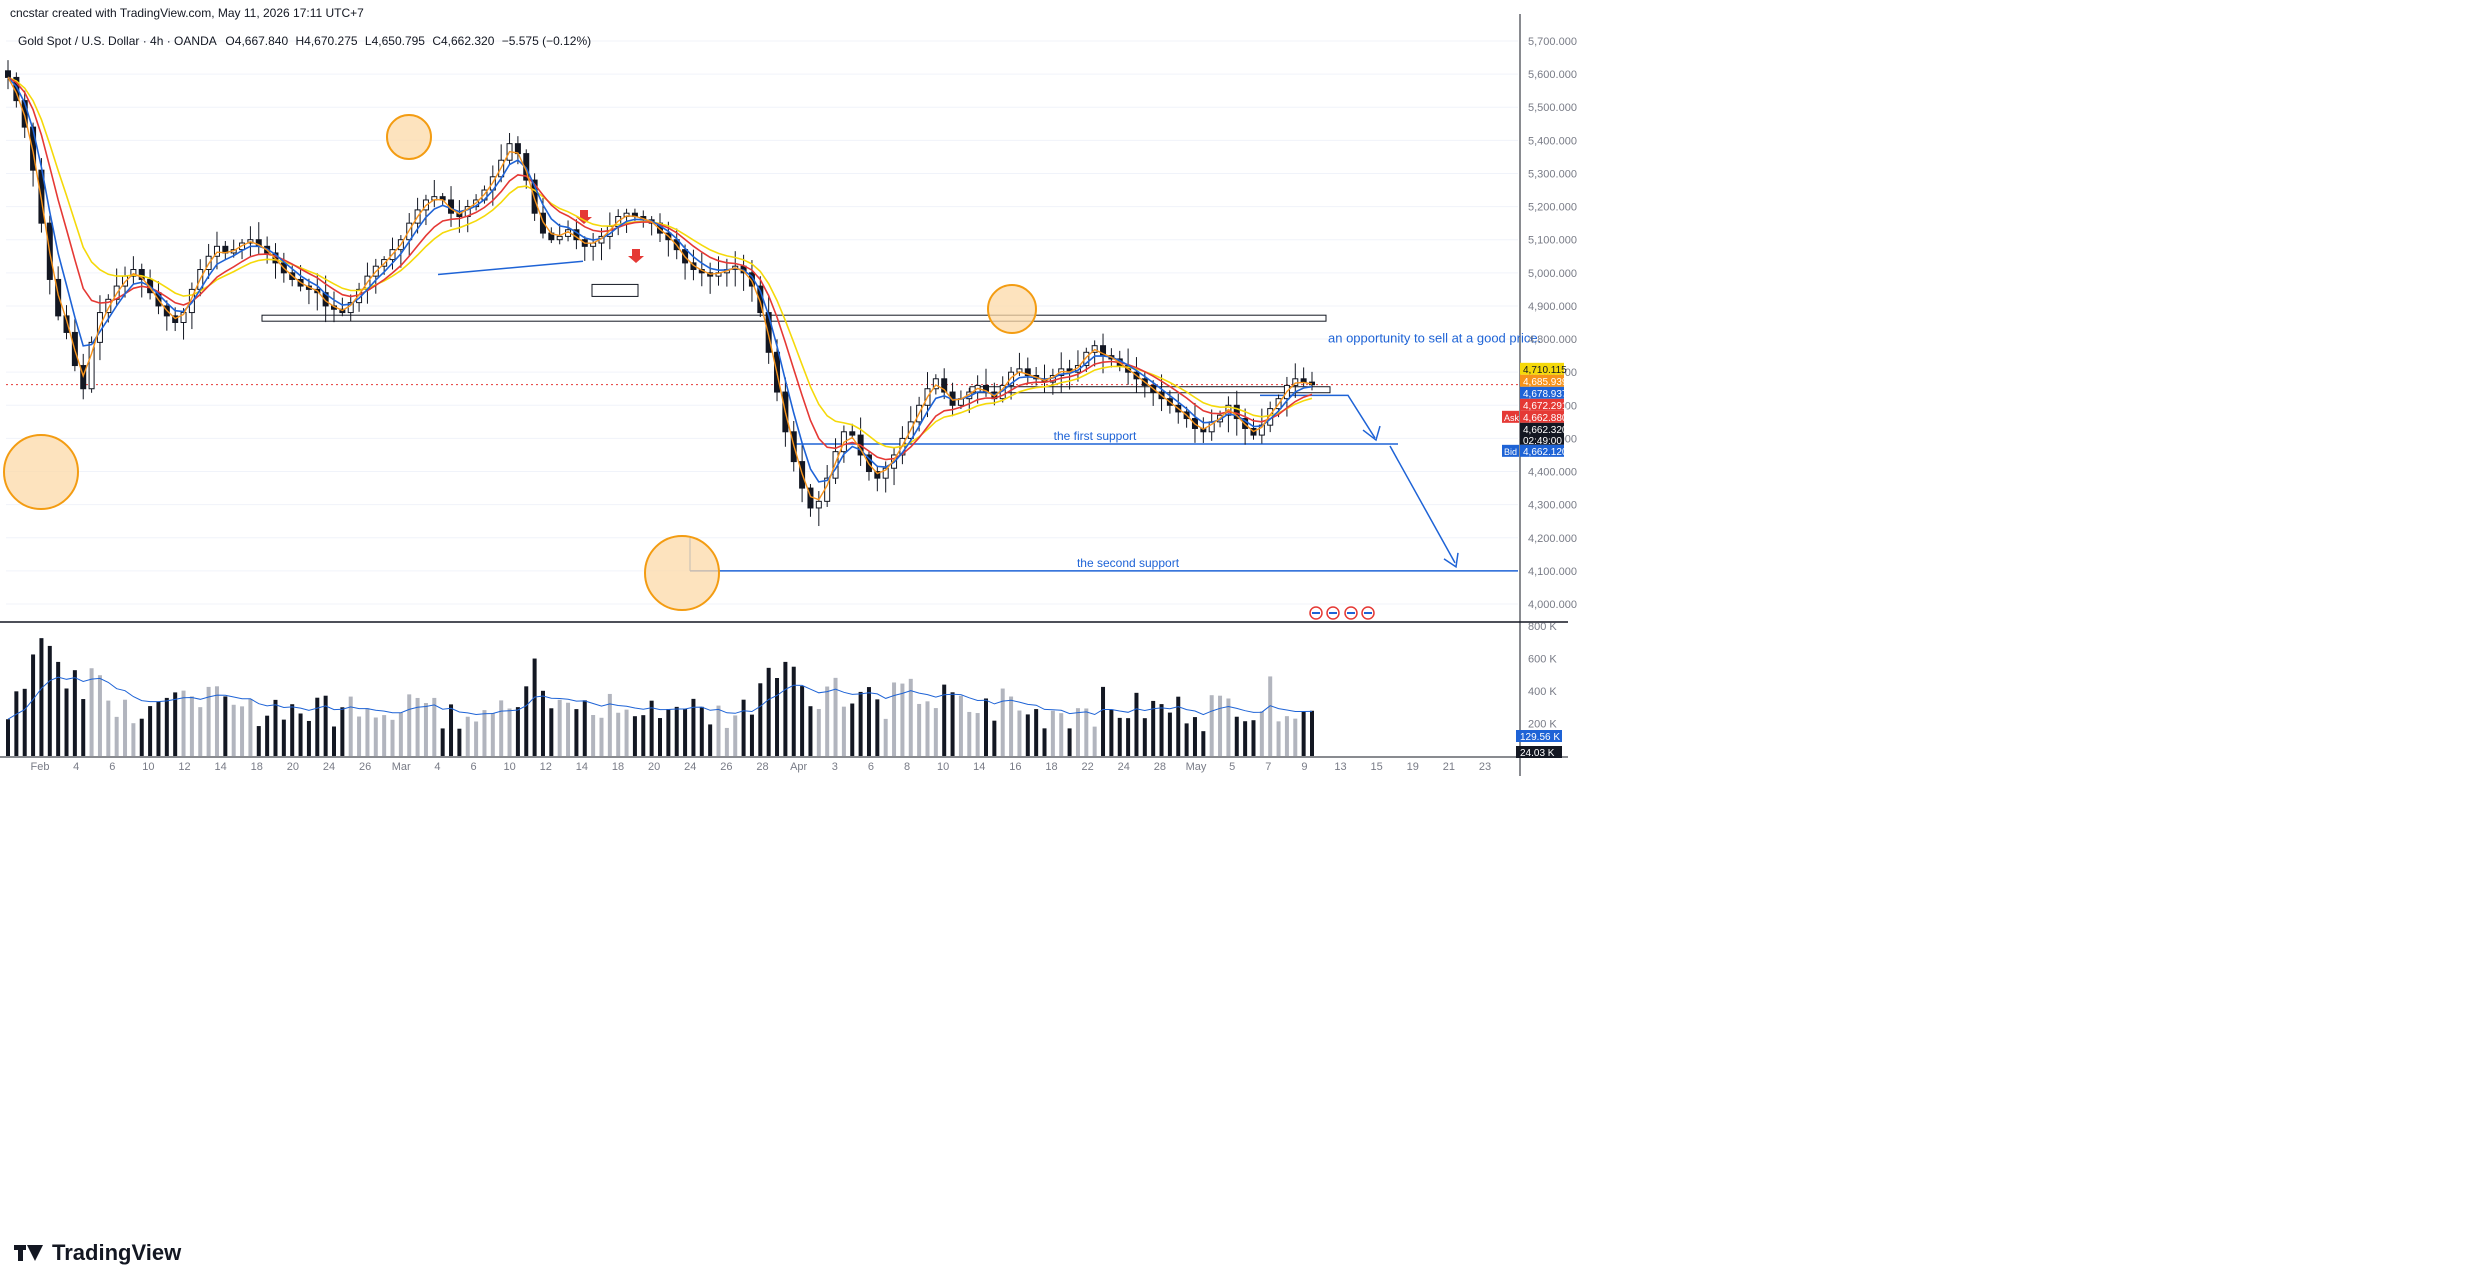 The width and height of the screenshot is (2467, 1280). What do you see at coordinates (510, 767) in the screenshot?
I see `x-tick-label: 10` at bounding box center [510, 767].